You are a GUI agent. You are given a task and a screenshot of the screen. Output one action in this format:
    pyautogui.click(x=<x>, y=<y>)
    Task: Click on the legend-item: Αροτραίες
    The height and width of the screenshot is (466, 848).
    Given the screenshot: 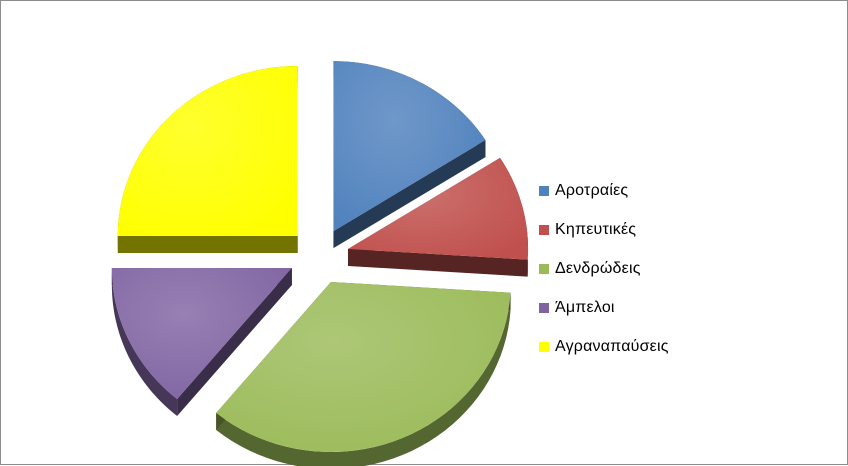 What is the action you would take?
    pyautogui.click(x=583, y=191)
    